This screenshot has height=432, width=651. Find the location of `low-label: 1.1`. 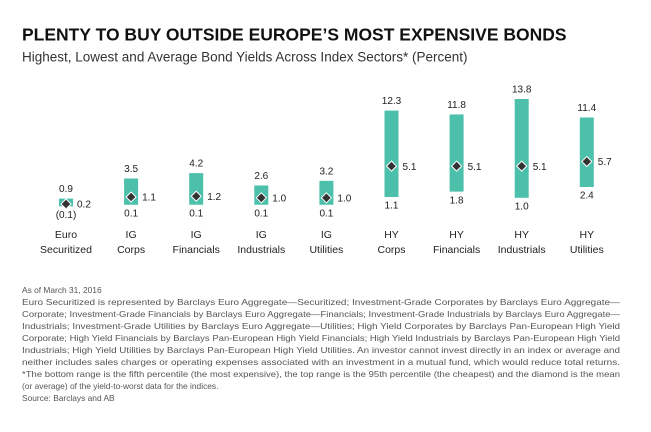

low-label: 1.1 is located at coordinates (392, 206).